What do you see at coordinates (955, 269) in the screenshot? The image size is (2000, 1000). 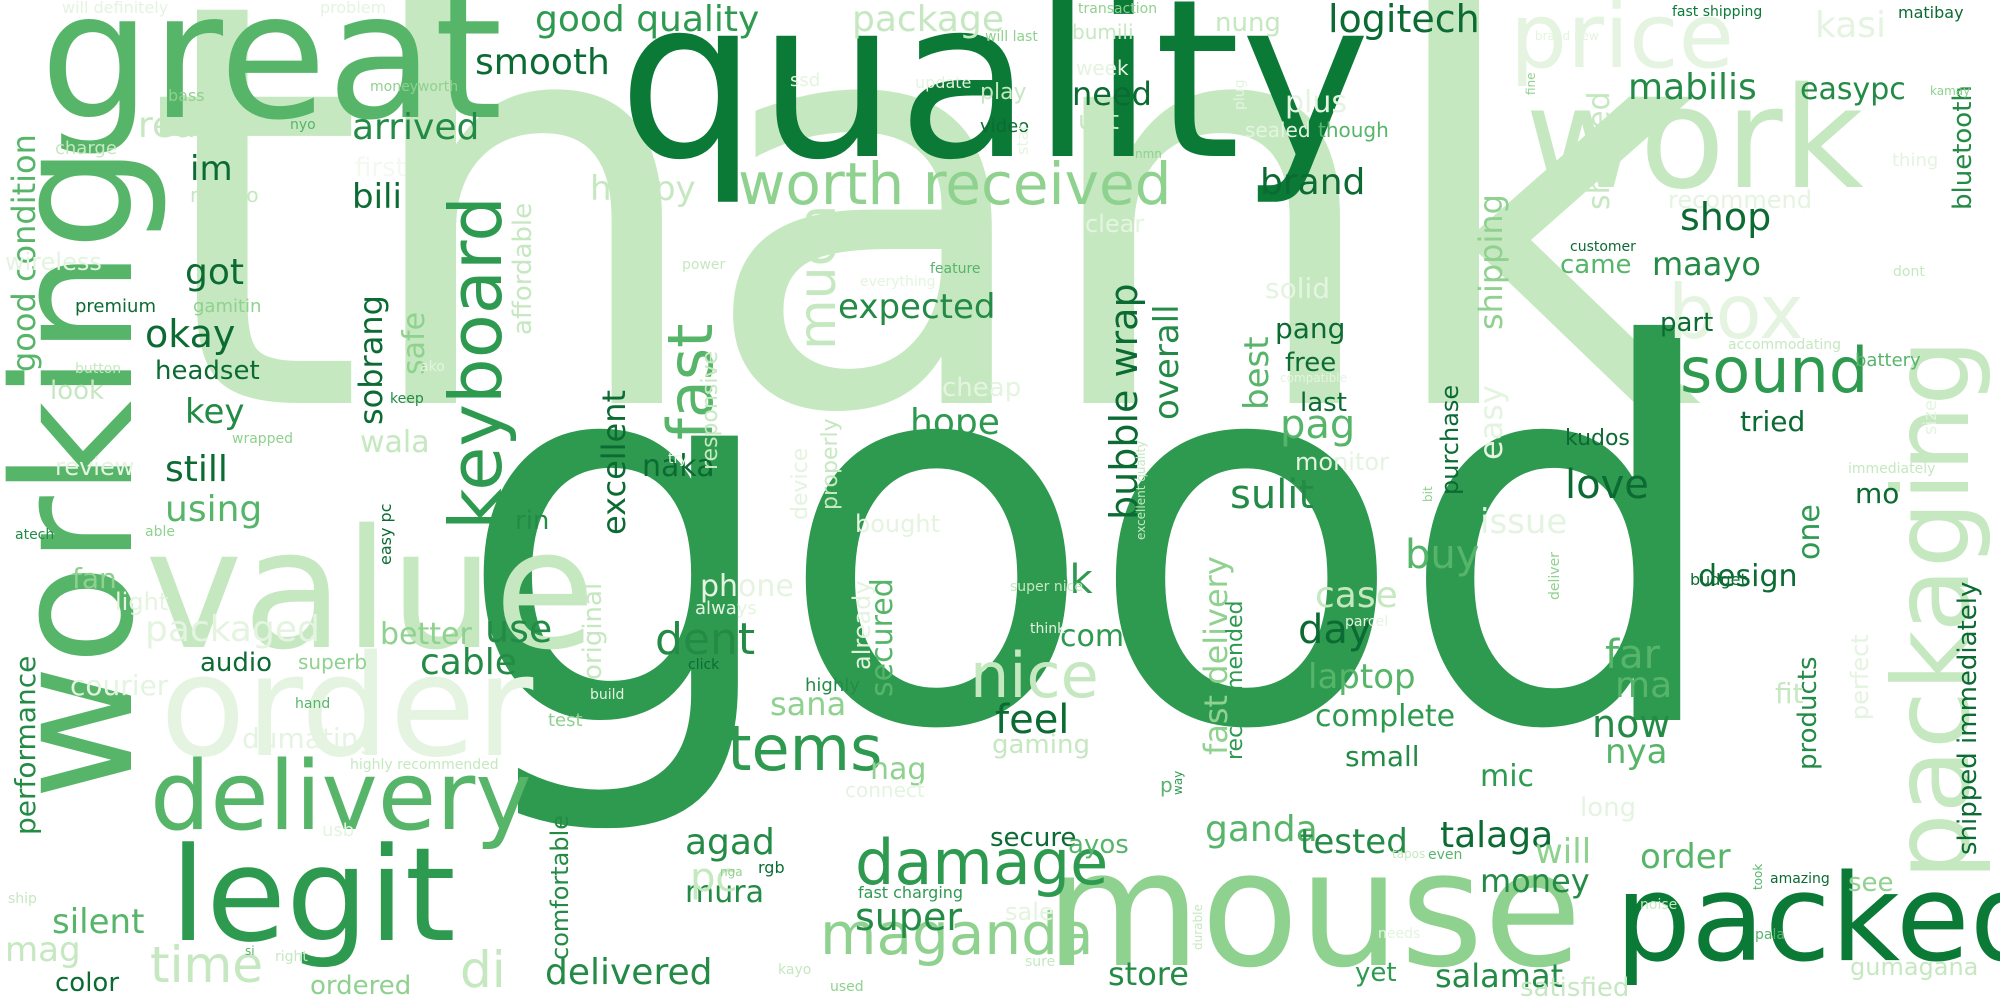 I see `word-feature: feature` at bounding box center [955, 269].